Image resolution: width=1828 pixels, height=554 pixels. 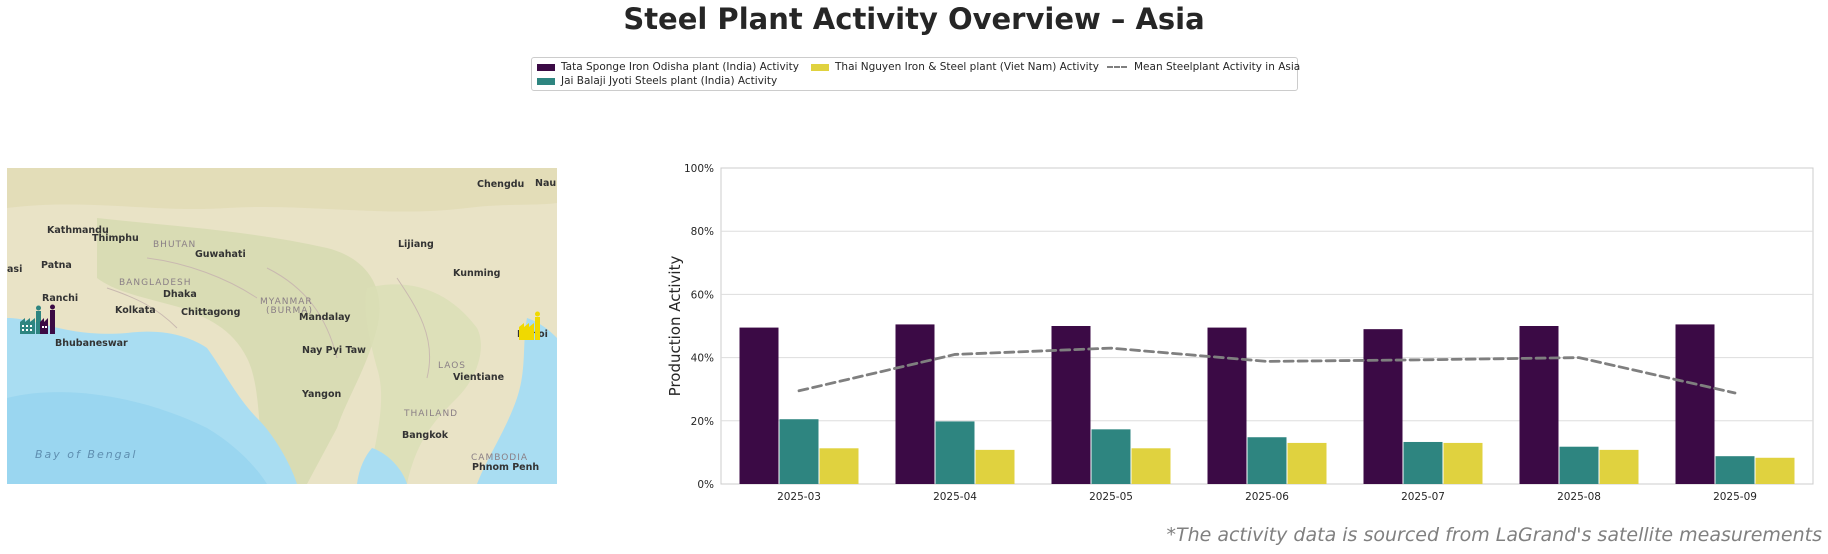 What do you see at coordinates (705, 485) in the screenshot?
I see `y-tick-label: 0%` at bounding box center [705, 485].